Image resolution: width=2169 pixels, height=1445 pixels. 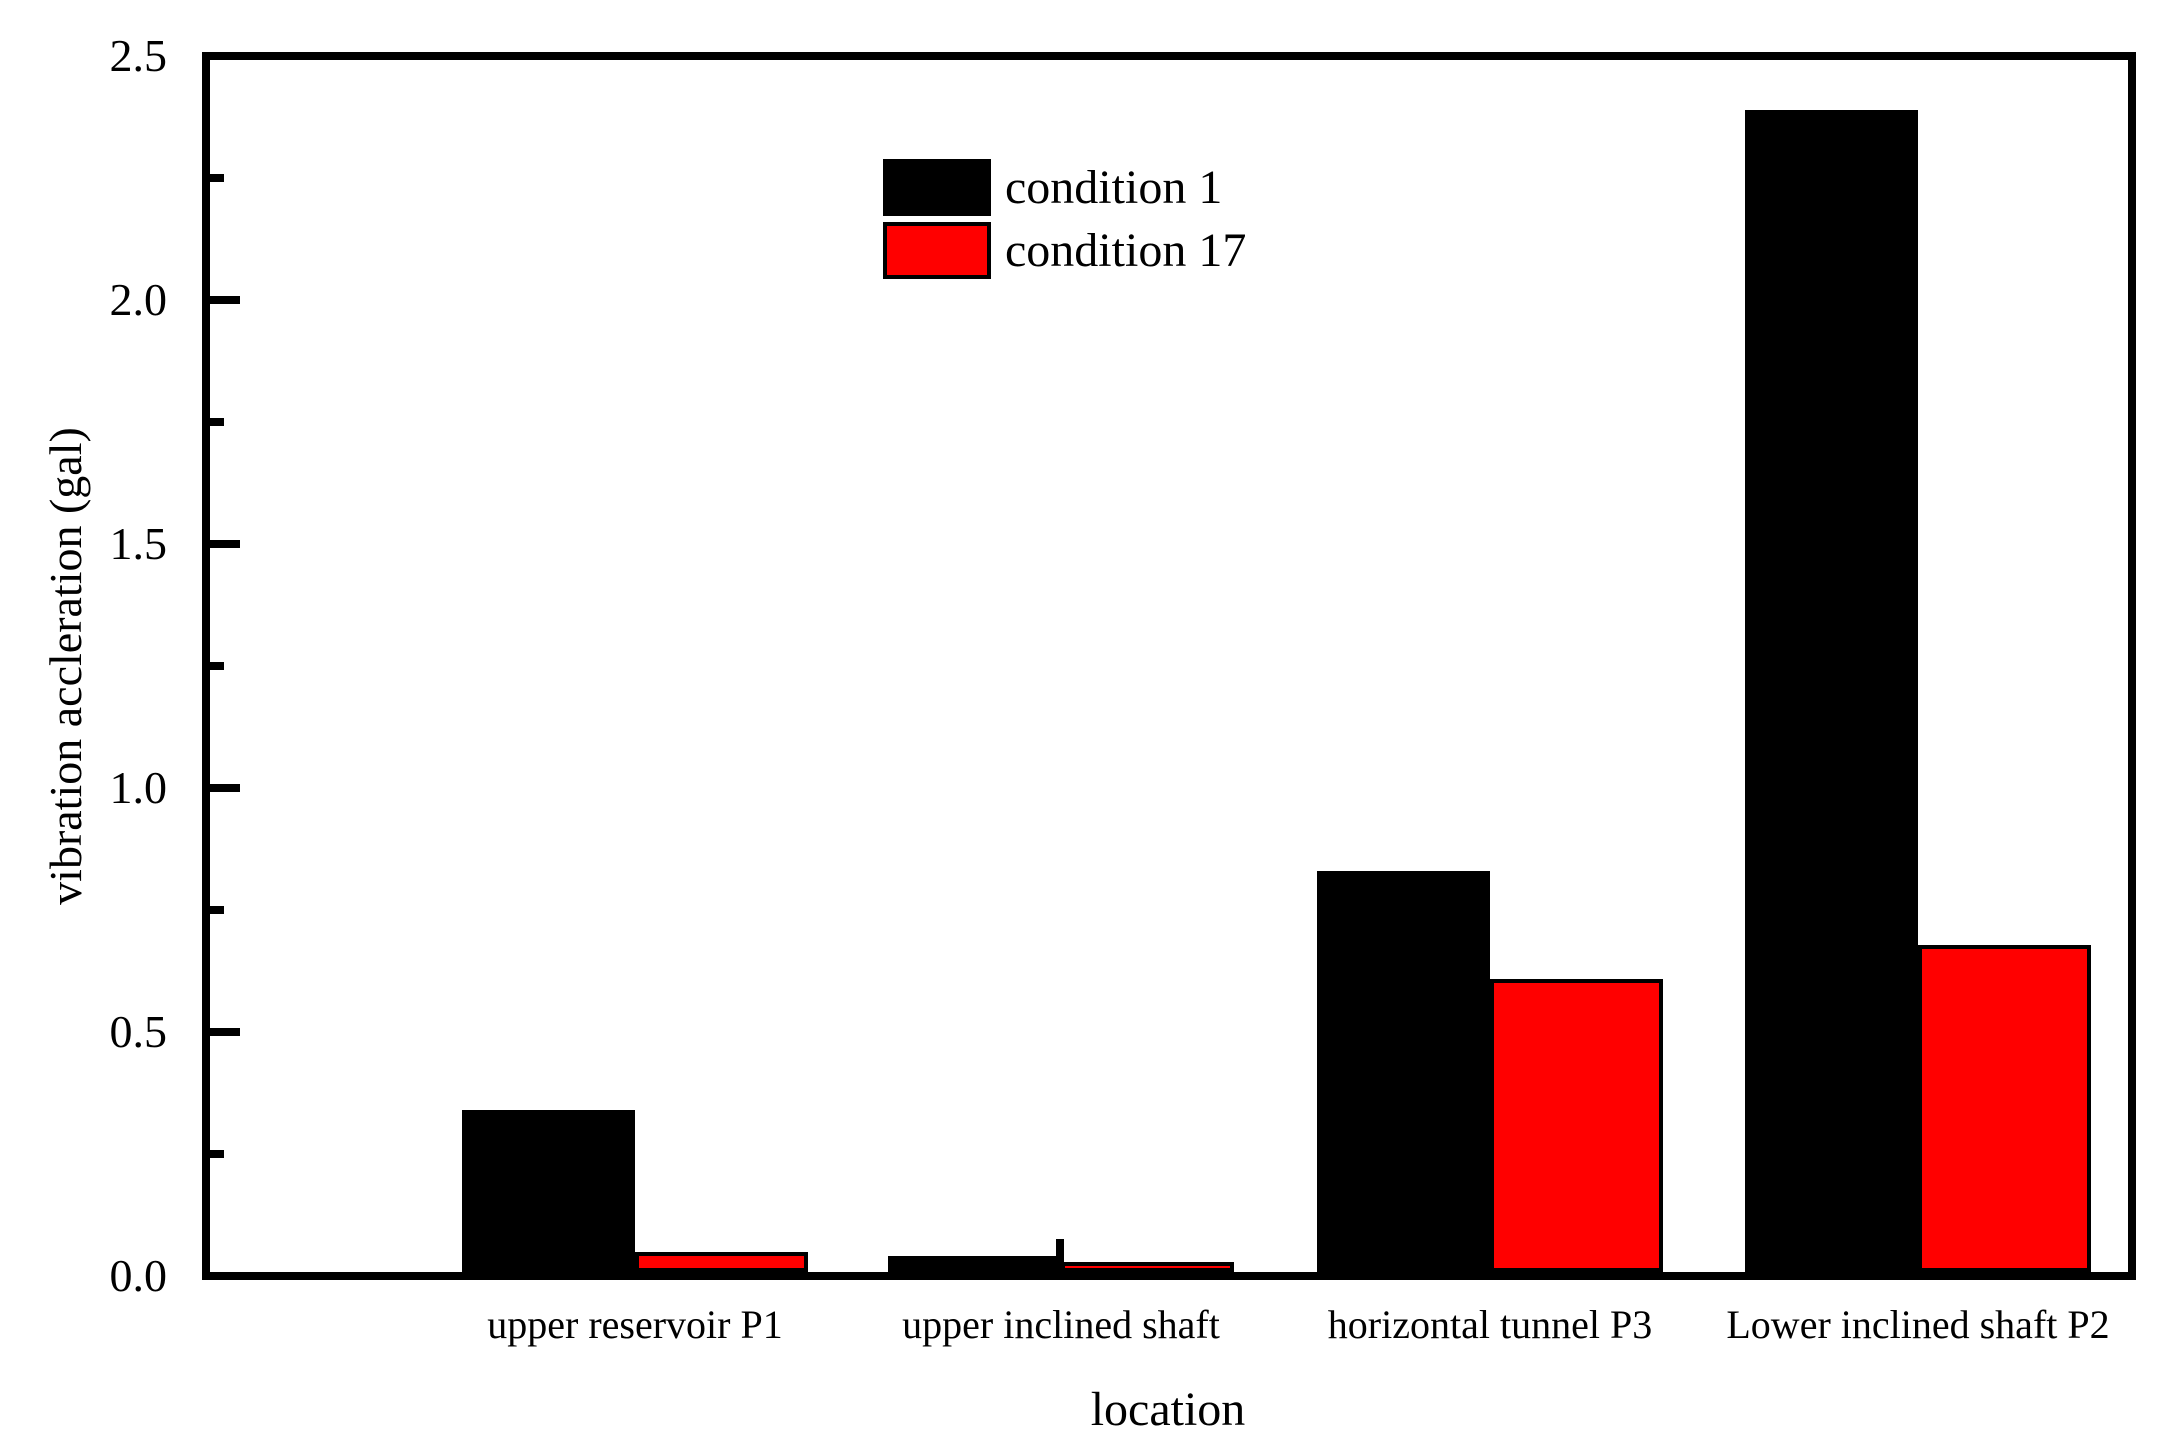 I want to click on y-minor-tick-0.25, so click(x=217, y=1154).